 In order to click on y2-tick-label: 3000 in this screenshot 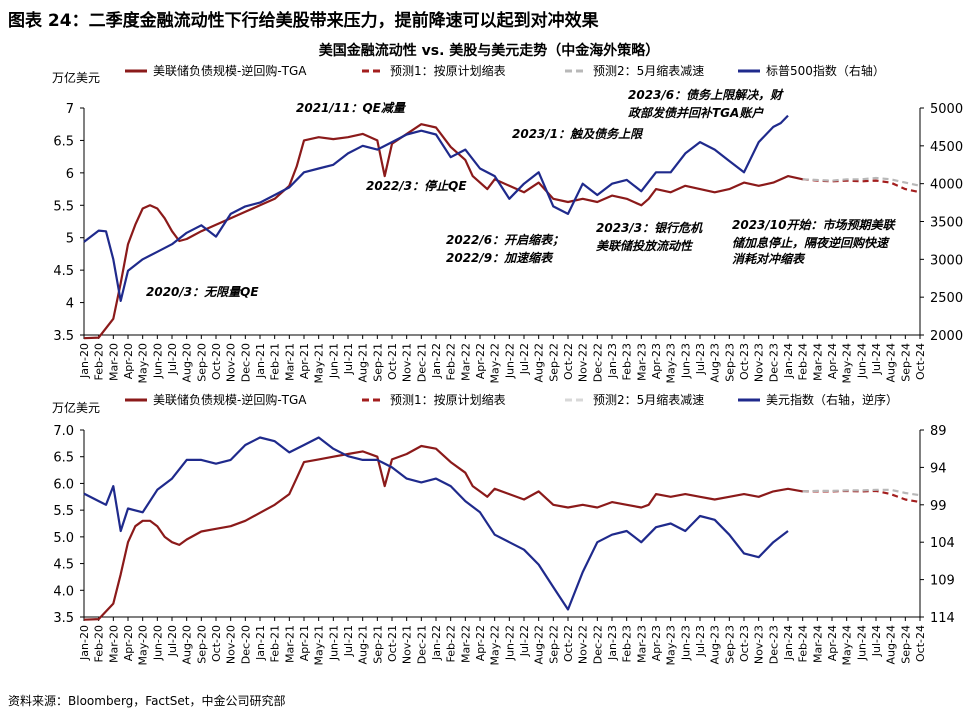, I will do `click(946, 260)`.